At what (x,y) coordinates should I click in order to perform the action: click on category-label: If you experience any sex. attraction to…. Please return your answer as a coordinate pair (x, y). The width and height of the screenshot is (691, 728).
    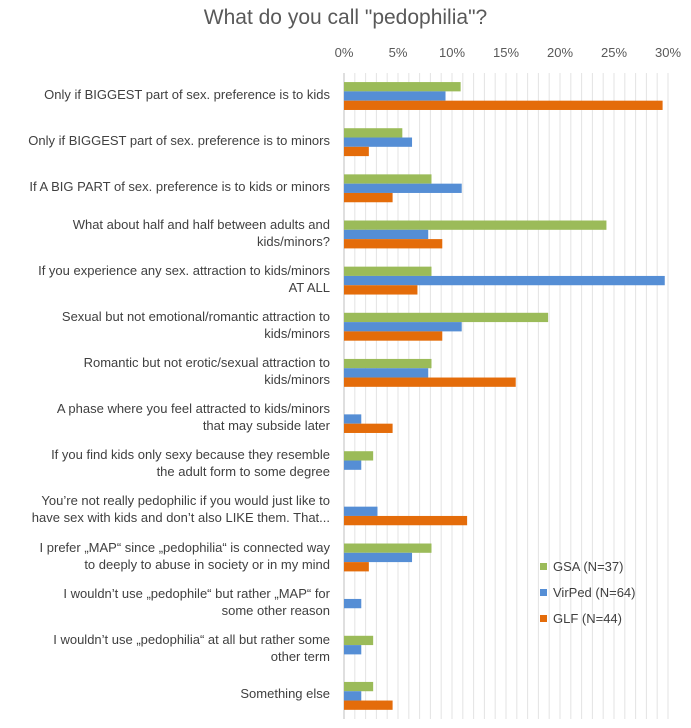
    Looking at the image, I should click on (184, 278).